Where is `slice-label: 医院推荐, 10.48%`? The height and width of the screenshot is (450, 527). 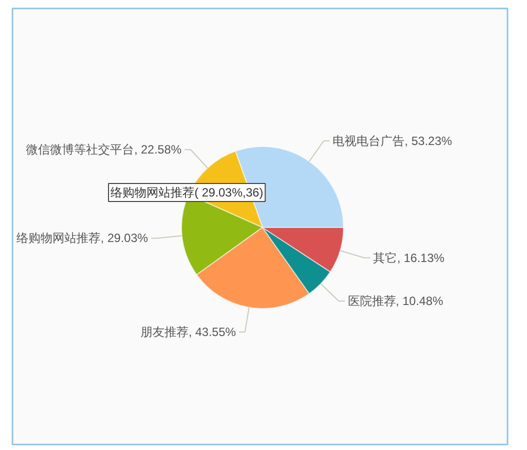
slice-label: 医院推荐, 10.48% is located at coordinates (396, 301).